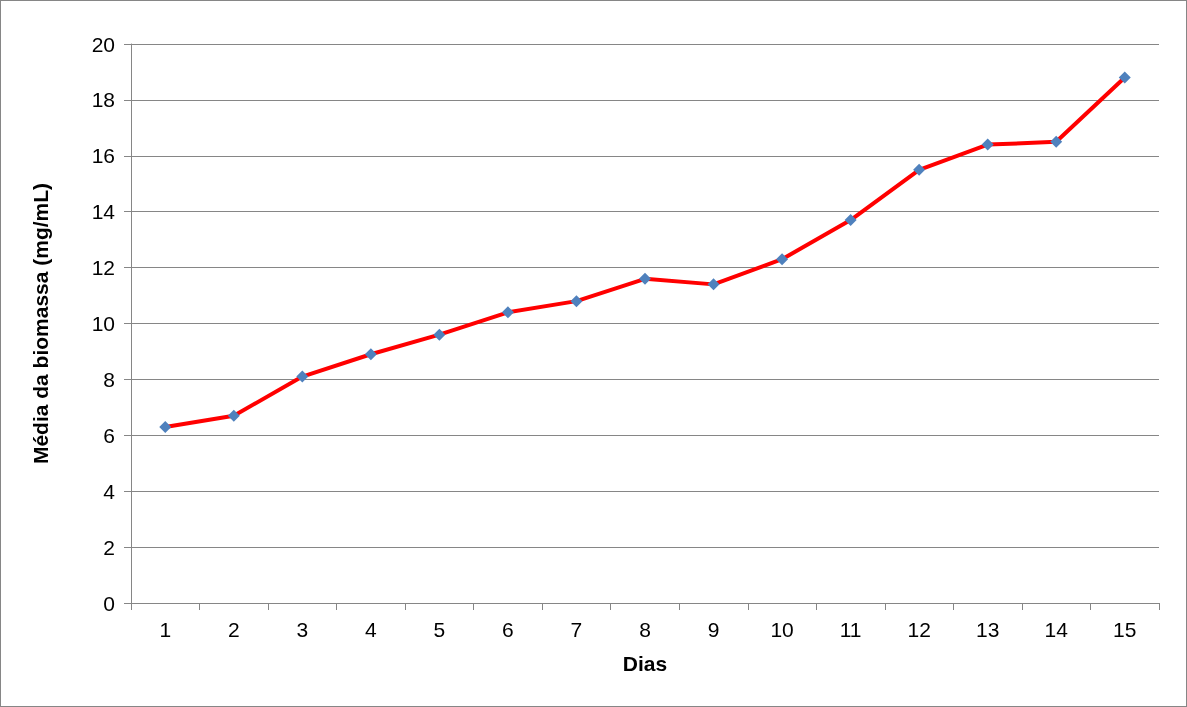  What do you see at coordinates (109, 491) in the screenshot?
I see `y-tick-label: 4` at bounding box center [109, 491].